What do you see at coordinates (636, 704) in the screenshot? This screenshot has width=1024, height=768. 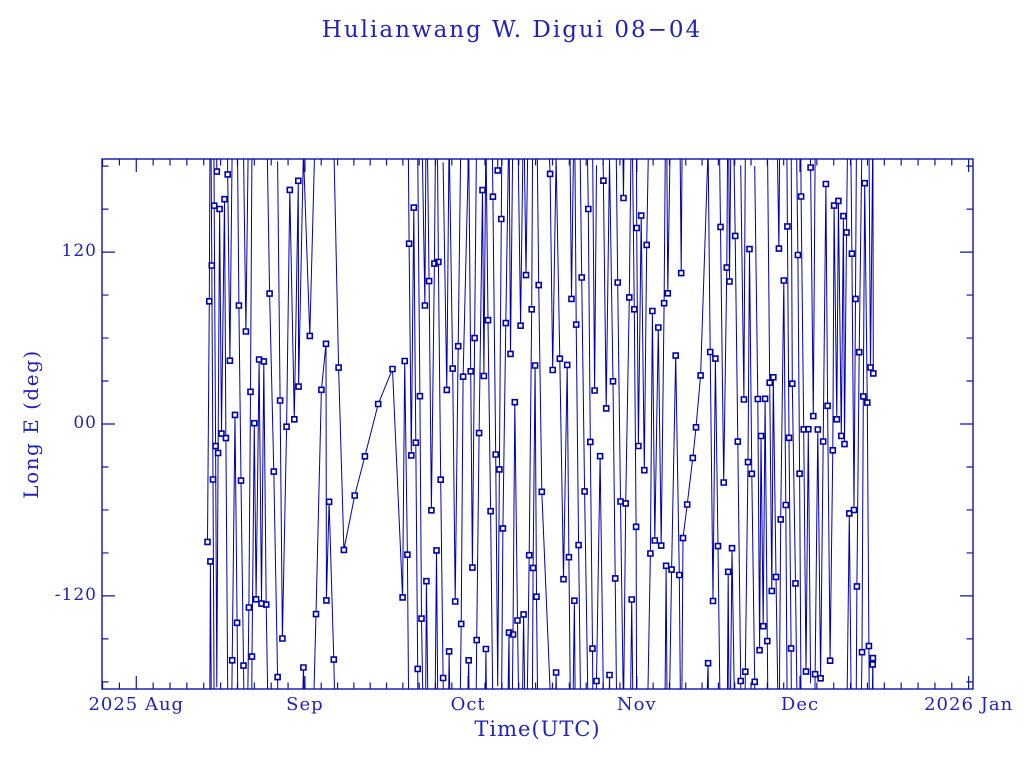 I see `x-tick-label: Nov` at bounding box center [636, 704].